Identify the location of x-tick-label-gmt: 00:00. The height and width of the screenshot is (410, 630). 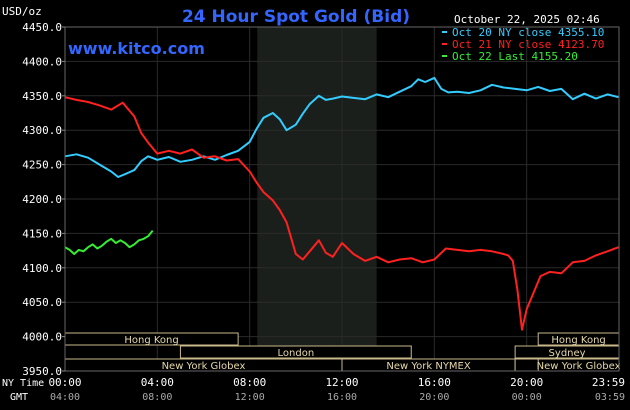
(527, 397).